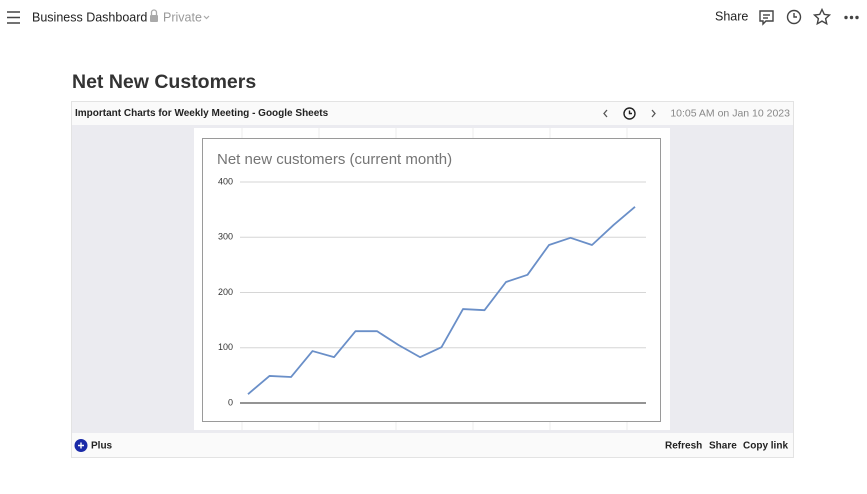 Image resolution: width=867 pixels, height=494 pixels. I want to click on page-heading: Net New Customers, so click(164, 82).